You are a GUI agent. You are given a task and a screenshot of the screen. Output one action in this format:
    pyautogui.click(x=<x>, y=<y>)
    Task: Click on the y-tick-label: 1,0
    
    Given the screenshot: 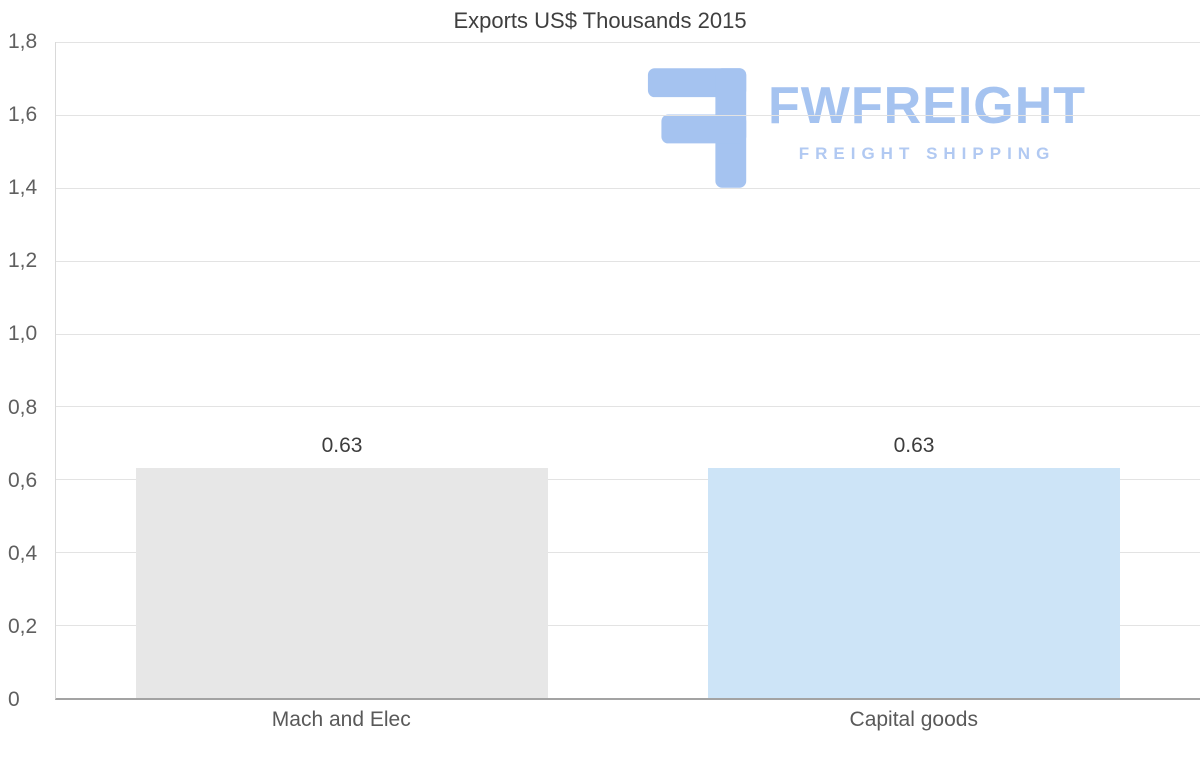 What is the action you would take?
    pyautogui.click(x=23, y=334)
    